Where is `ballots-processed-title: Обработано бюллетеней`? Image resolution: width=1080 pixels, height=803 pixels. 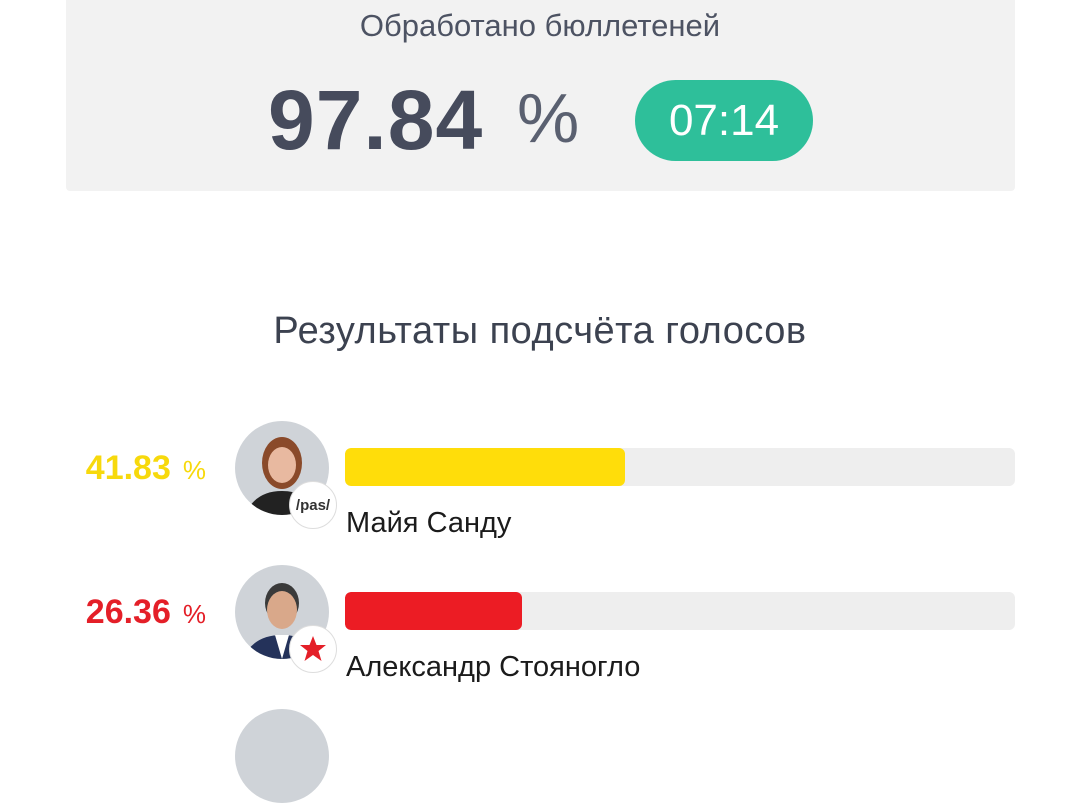 ballots-processed-title: Обработано бюллетеней is located at coordinates (540, 25).